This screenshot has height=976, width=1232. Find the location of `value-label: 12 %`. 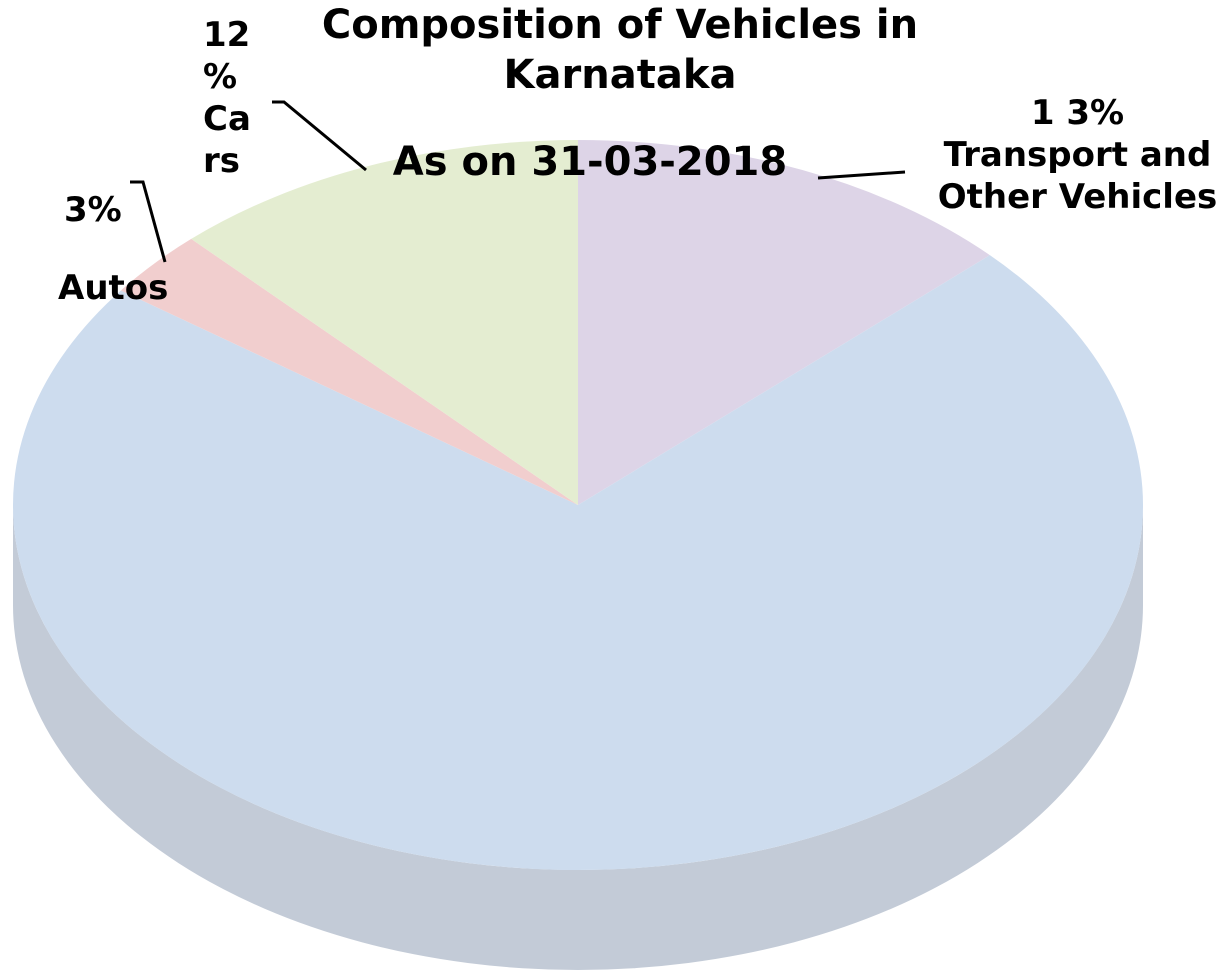

value-label: 12 % is located at coordinates (227, 56).